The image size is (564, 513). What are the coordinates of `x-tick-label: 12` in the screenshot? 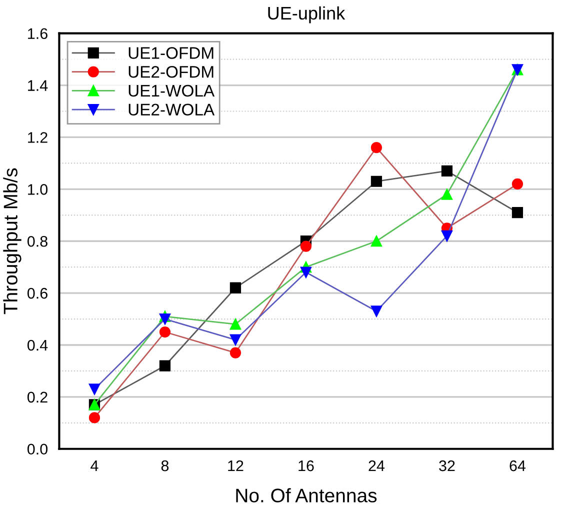 It's located at (236, 466).